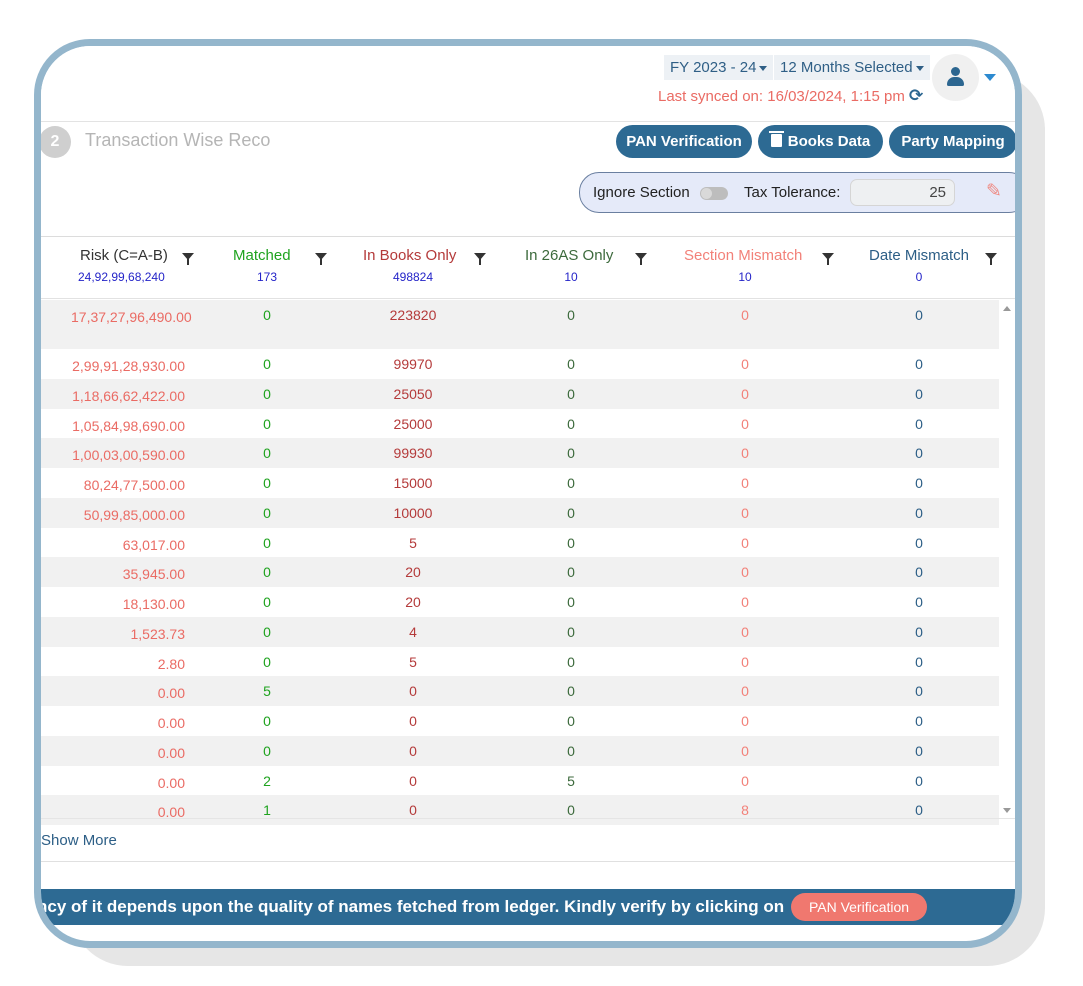  Describe the element at coordinates (916, 95) in the screenshot. I see `sync-icon: ⟳` at that location.